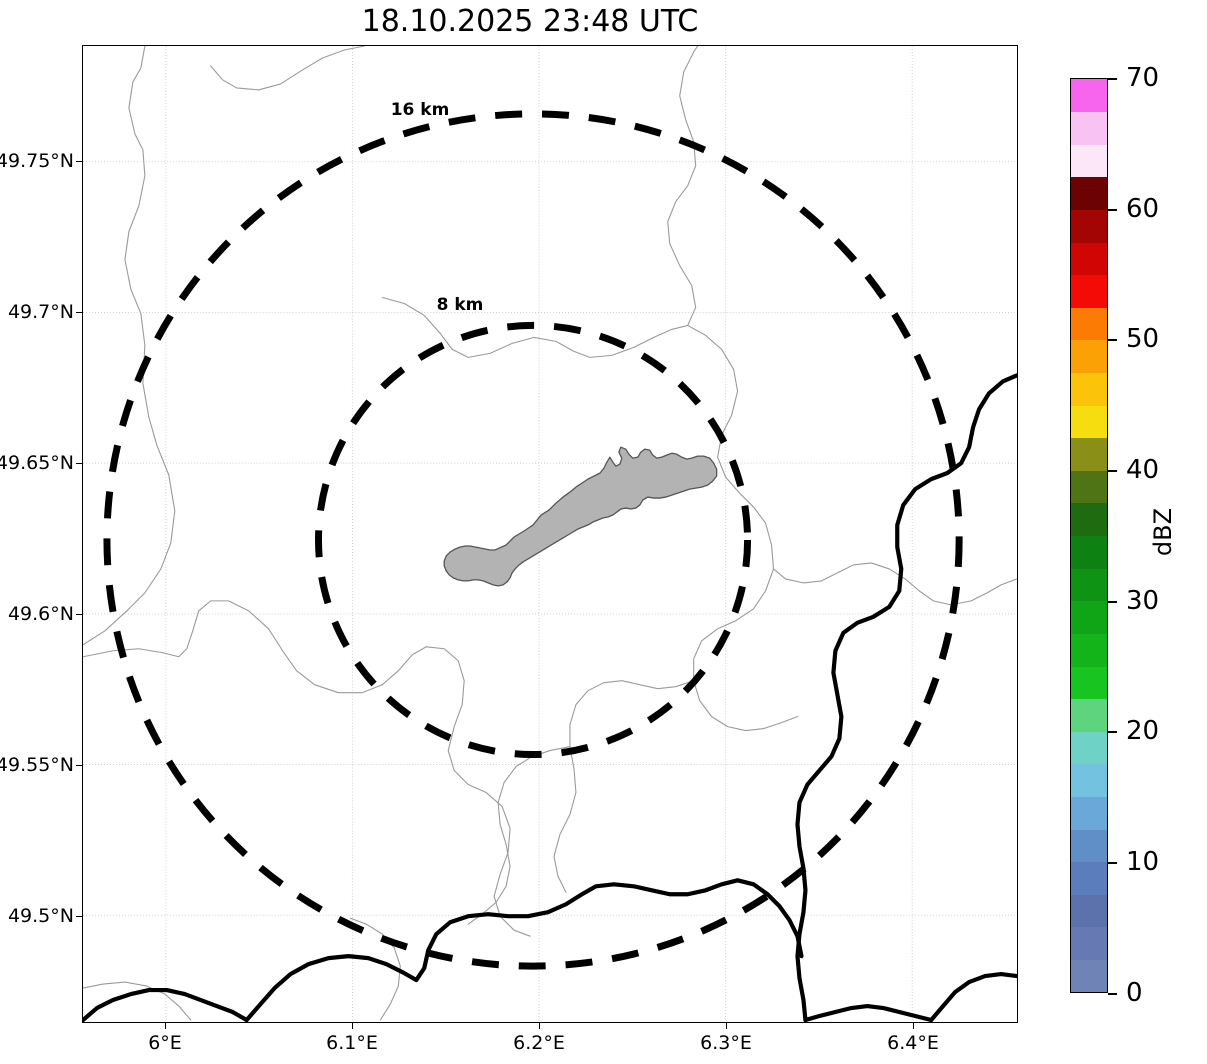 Image resolution: width=1207 pixels, height=1064 pixels. I want to click on colorbar-tick-label: 50, so click(1143, 339).